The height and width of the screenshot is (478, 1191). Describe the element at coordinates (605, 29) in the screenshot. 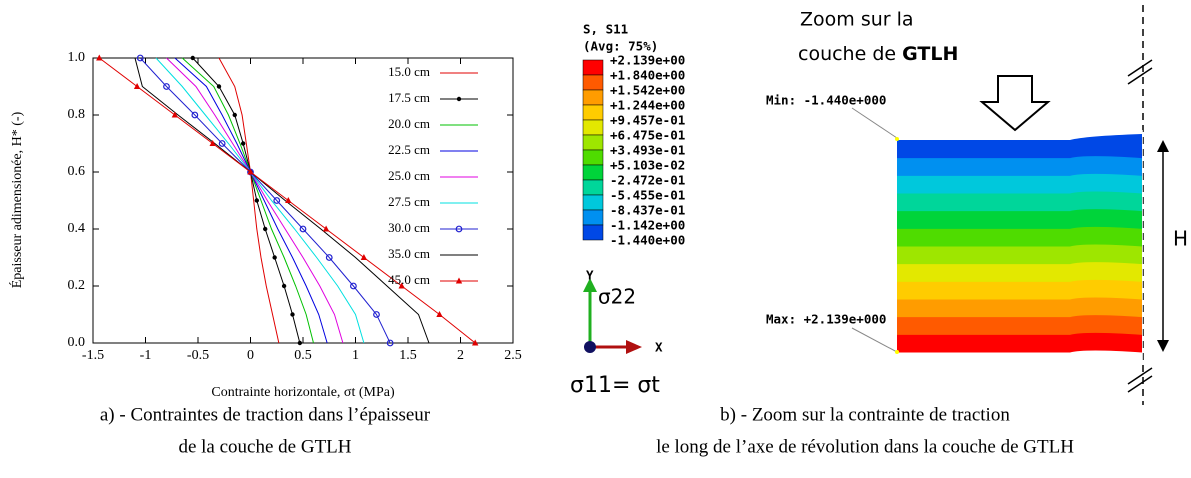

I see `contour-title: S, S11` at that location.